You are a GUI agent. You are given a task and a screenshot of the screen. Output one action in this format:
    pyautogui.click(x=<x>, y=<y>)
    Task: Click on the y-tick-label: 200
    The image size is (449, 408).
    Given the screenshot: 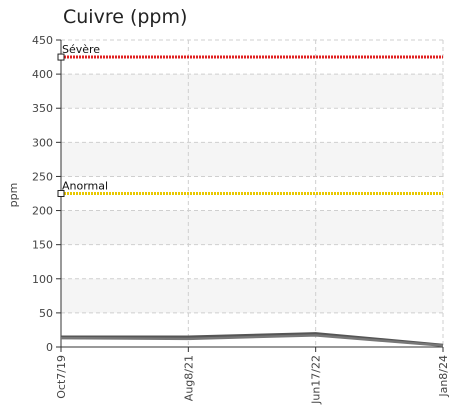 What is the action you would take?
    pyautogui.click(x=42, y=211)
    